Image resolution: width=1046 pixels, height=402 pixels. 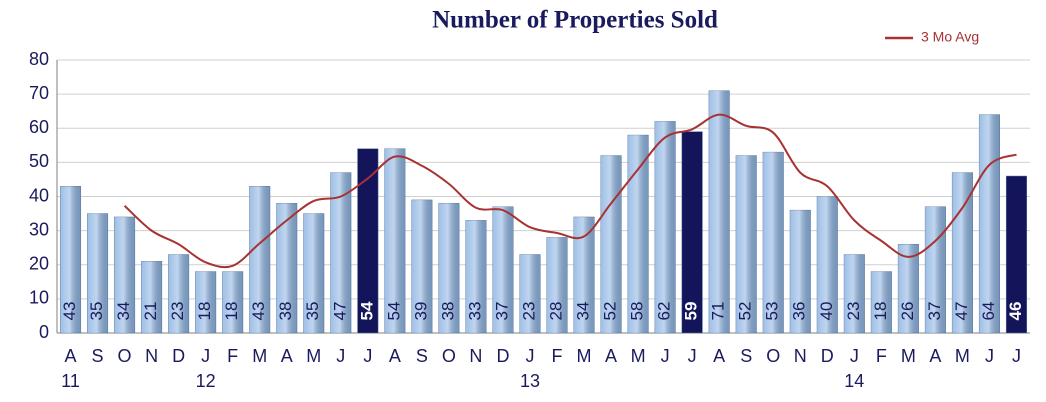 I want to click on value-label: 40, so click(x=826, y=311).